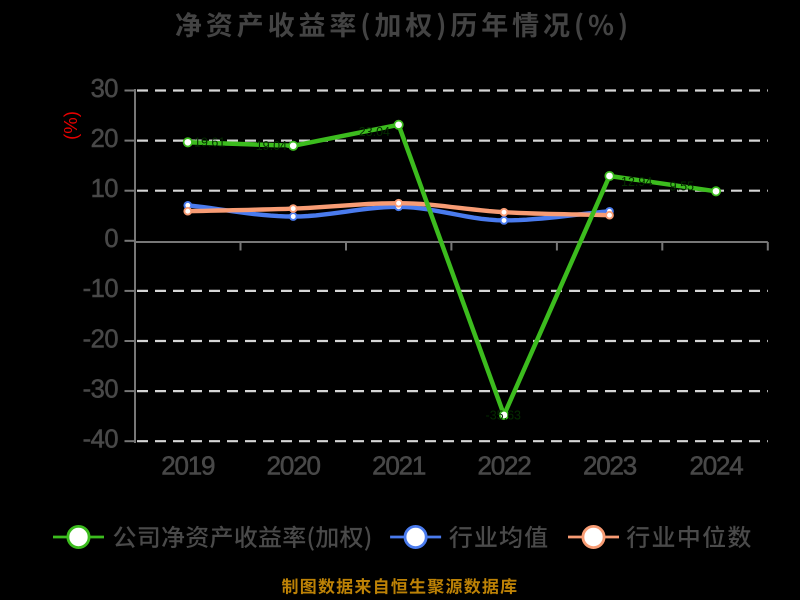 This screenshot has height=600, width=800. Describe the element at coordinates (504, 465) in the screenshot. I see `svg-text: 2022` at that location.